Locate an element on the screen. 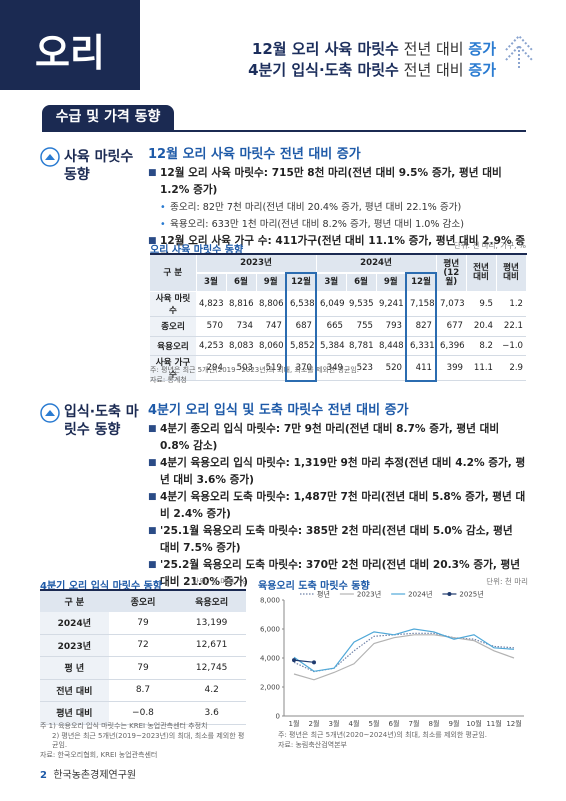 The image size is (566, 801). table-cell: 5,384 is located at coordinates (331, 346).